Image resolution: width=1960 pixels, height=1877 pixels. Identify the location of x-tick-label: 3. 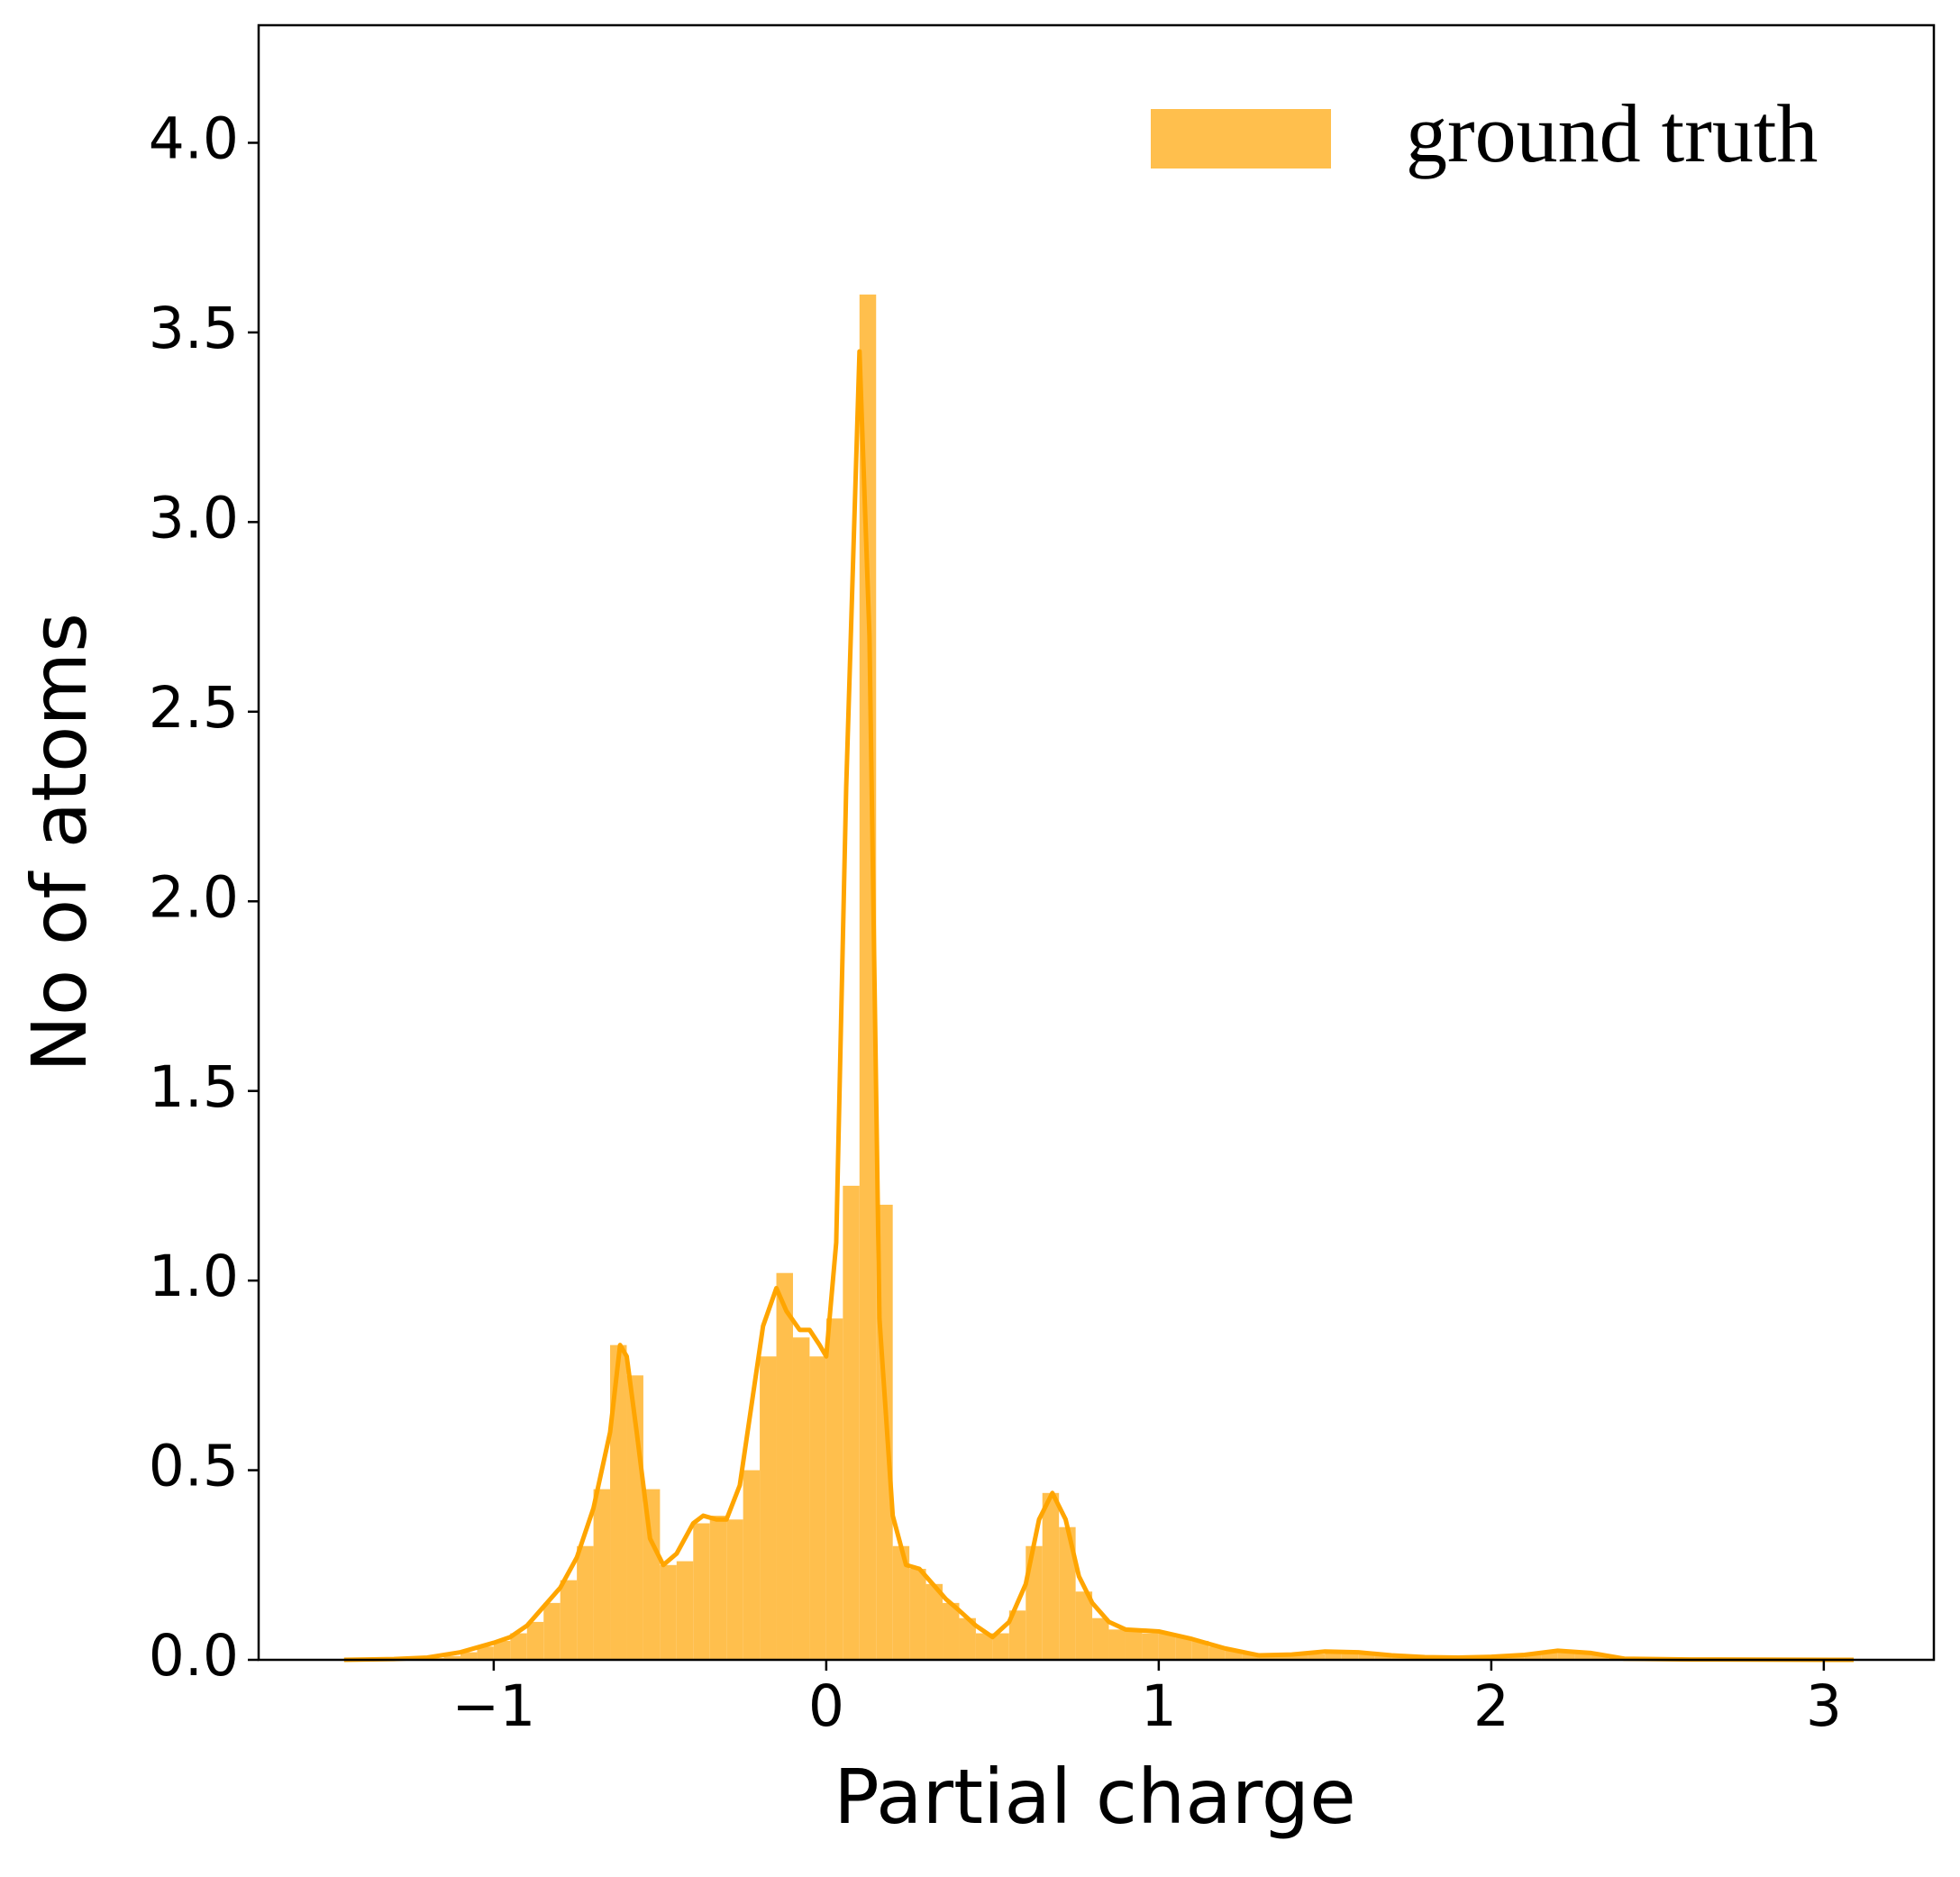
(1824, 1706).